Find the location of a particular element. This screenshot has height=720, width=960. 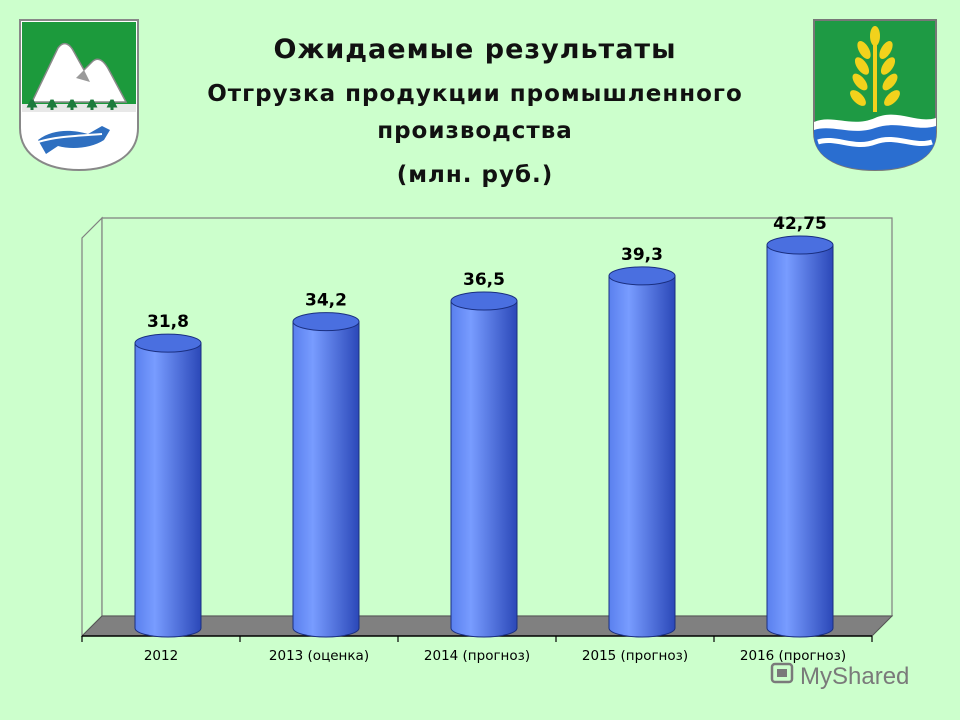

x-tick-label: 2014 (прогноз) is located at coordinates (477, 656).